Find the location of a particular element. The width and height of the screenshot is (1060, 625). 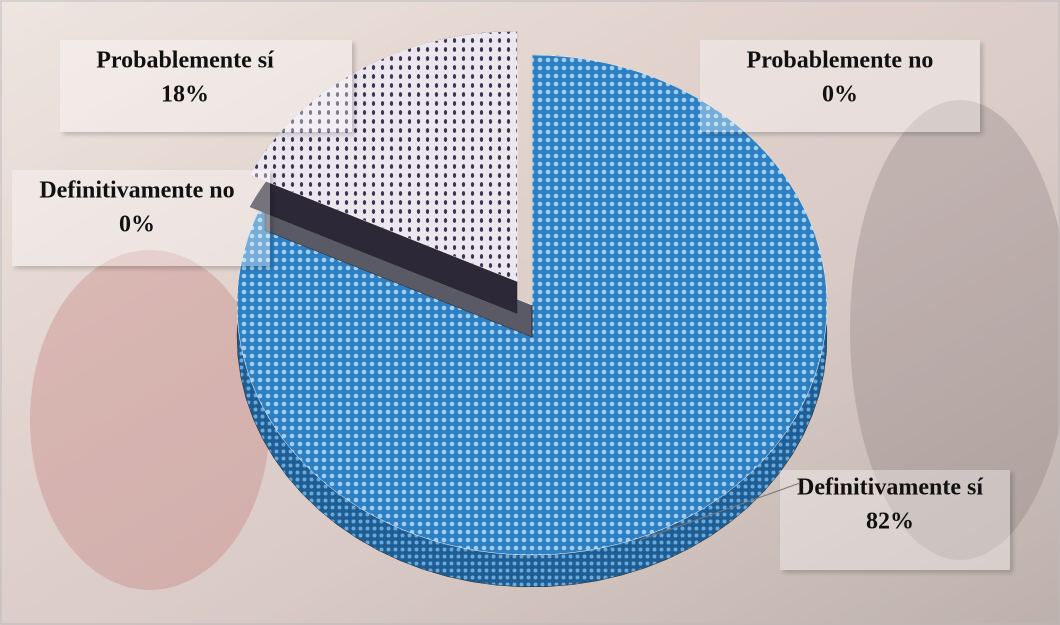

value-label: 18% is located at coordinates (185, 95).